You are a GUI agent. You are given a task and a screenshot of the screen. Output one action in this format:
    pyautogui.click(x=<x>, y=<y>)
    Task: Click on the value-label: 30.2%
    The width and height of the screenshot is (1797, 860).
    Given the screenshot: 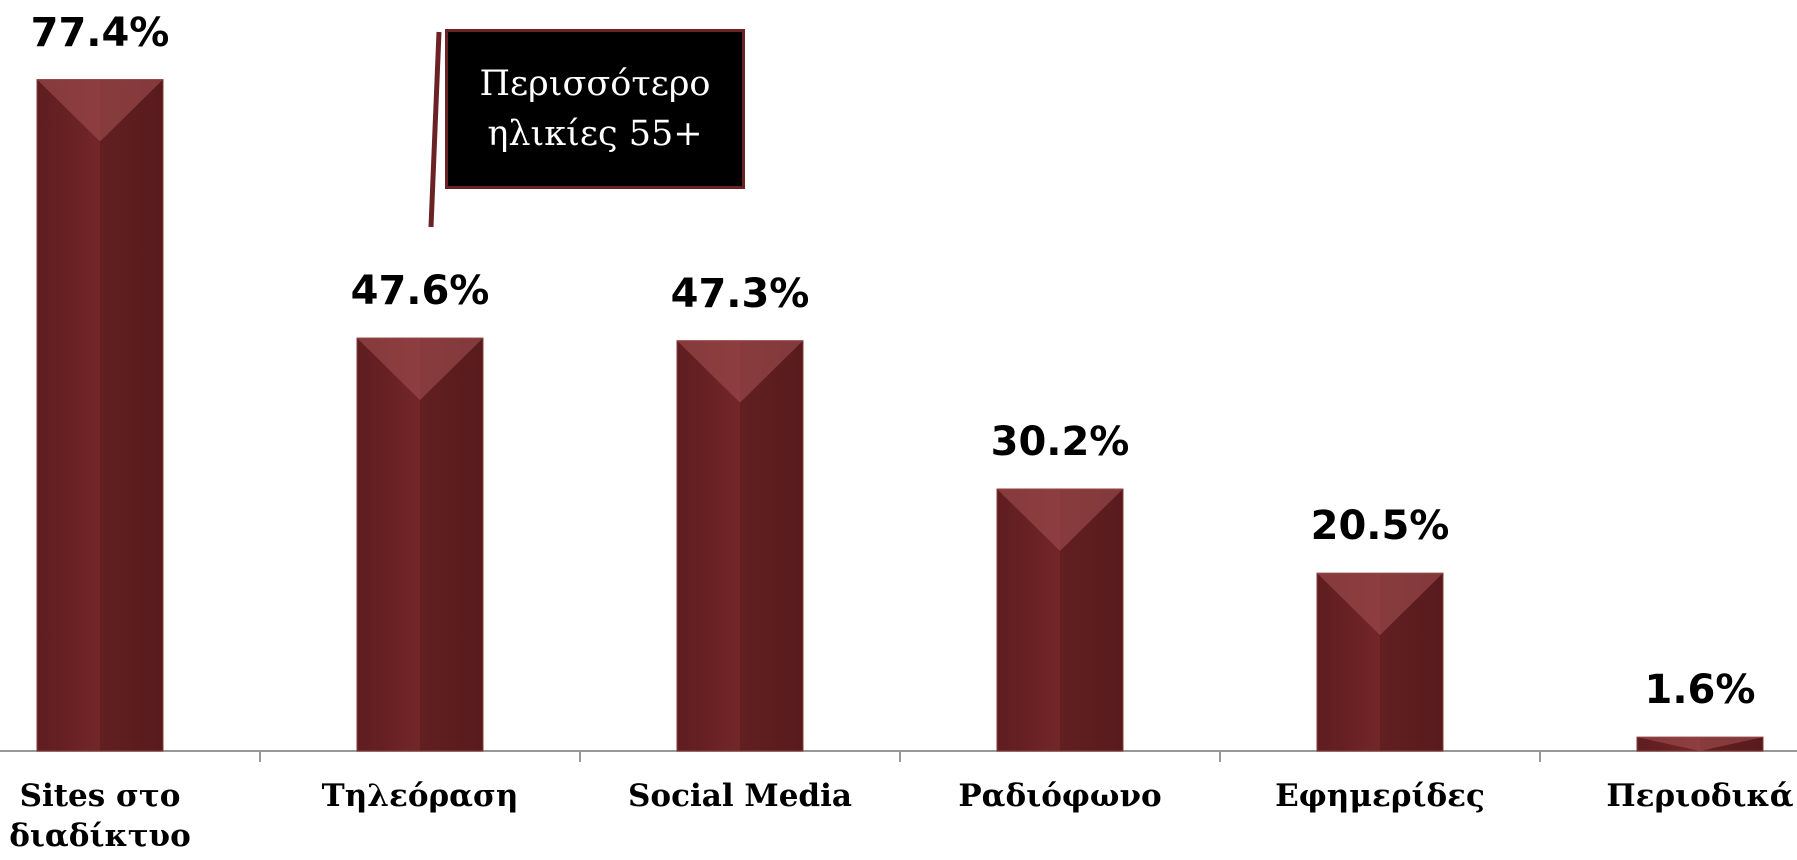 What is the action you would take?
    pyautogui.click(x=1060, y=442)
    